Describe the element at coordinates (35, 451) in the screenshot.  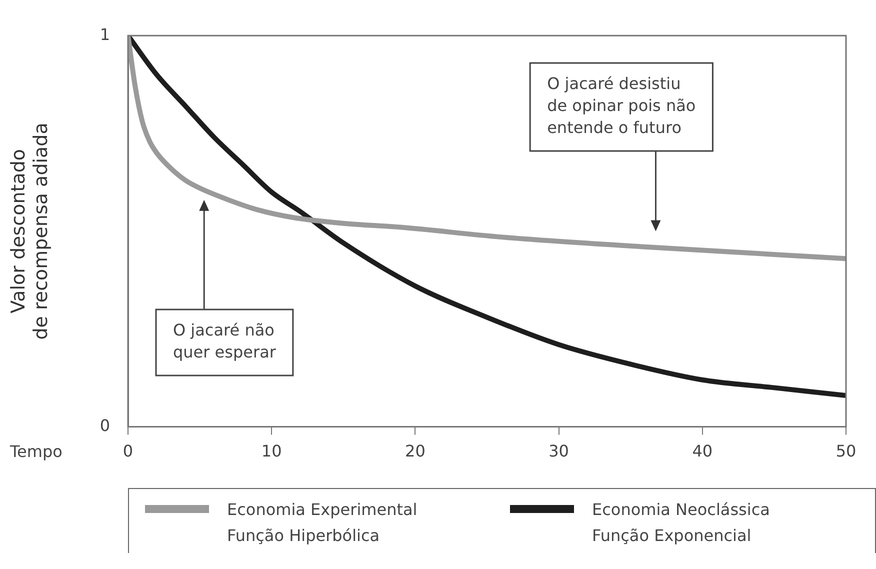
I see `x-axis-title: Tempo` at that location.